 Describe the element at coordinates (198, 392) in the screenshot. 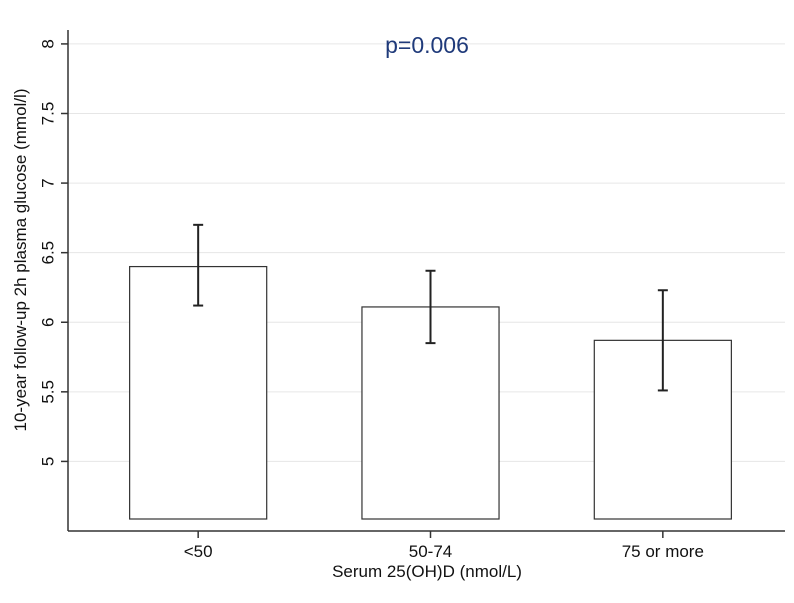

I see `bar` at that location.